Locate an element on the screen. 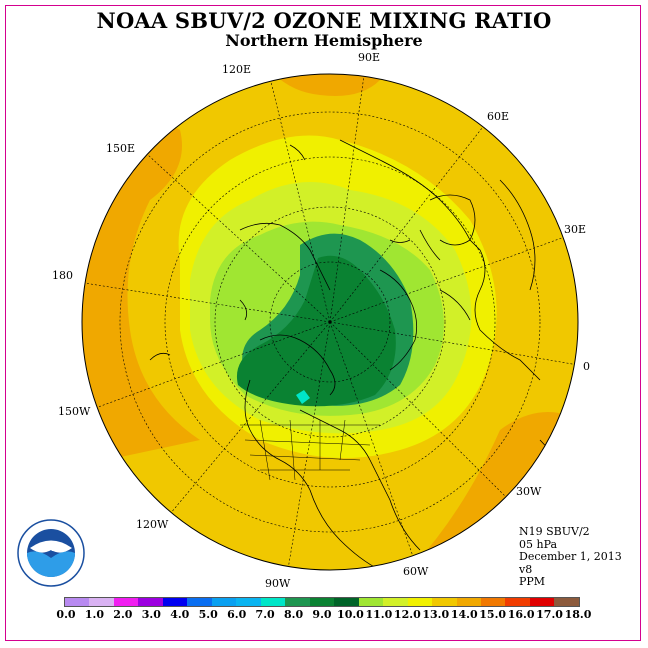  us-state-boundaries is located at coordinates (310, 450).